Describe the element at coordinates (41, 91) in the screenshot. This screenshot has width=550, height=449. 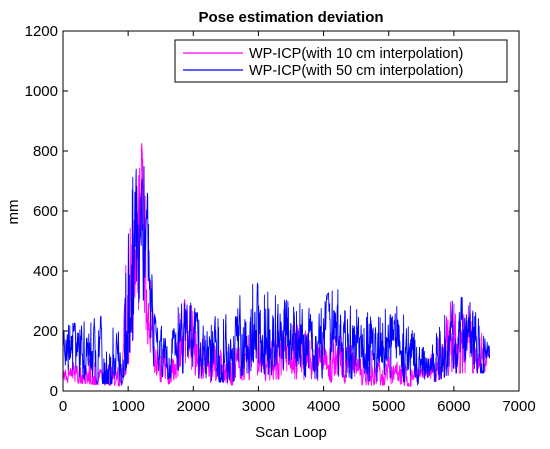
I see `y-tick-label: 1000` at that location.